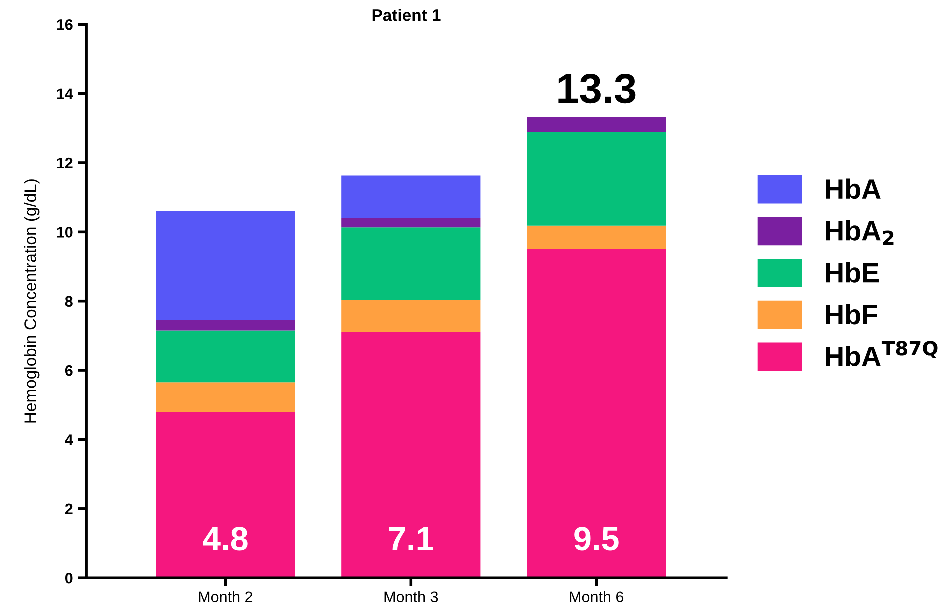 This screenshot has width=941, height=615. Describe the element at coordinates (65, 232) in the screenshot. I see `y-tick-label: 10` at that location.